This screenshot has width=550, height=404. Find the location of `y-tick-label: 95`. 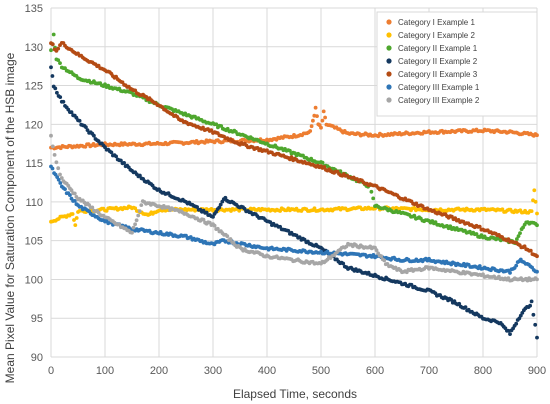

y-tick-label: 95 is located at coordinates (37, 319).